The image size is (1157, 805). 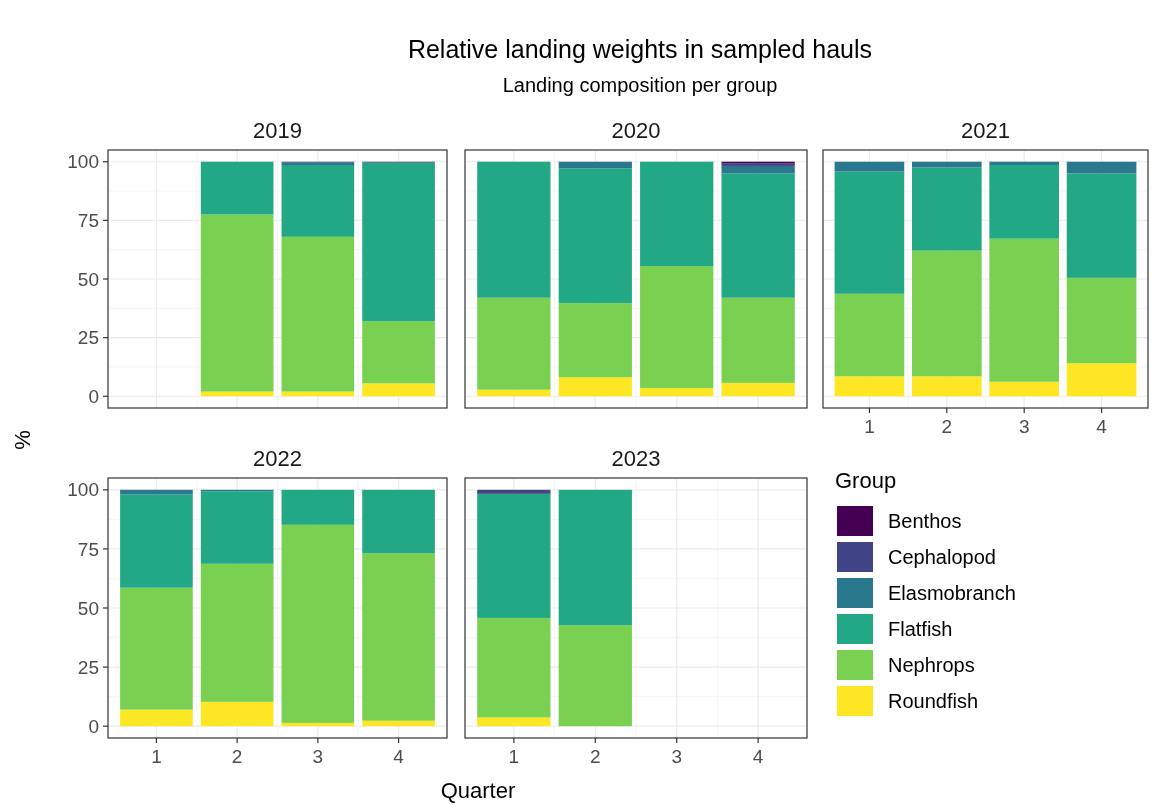 I want to click on legend-label: Benthos, so click(x=925, y=521).